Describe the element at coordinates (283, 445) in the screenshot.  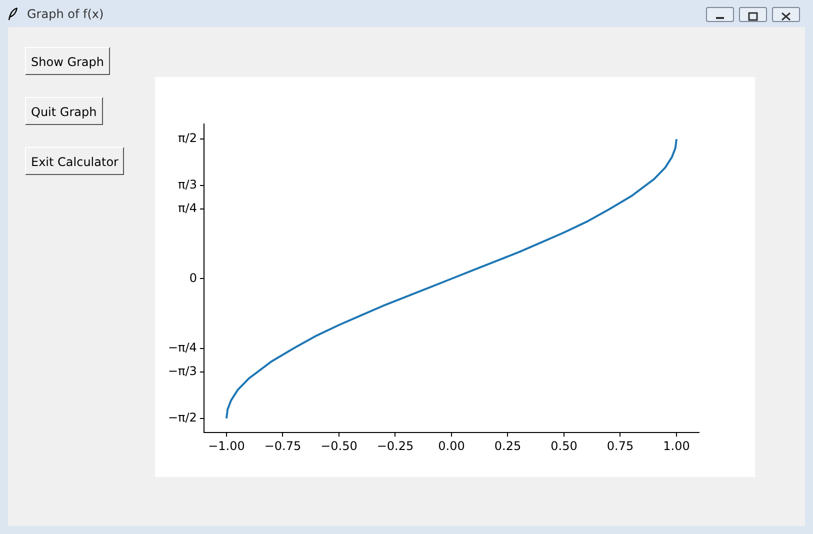
I see `x-tick-label: −0.75` at that location.